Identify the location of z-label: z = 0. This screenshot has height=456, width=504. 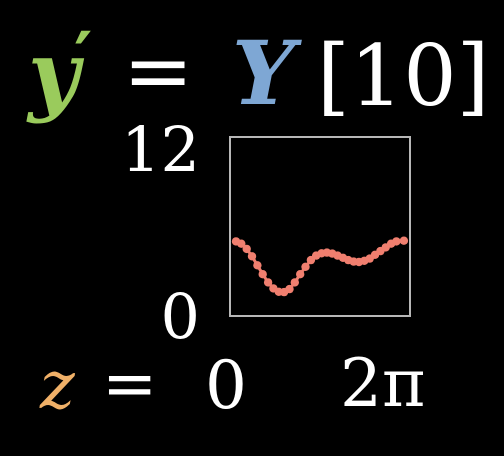
(143, 384).